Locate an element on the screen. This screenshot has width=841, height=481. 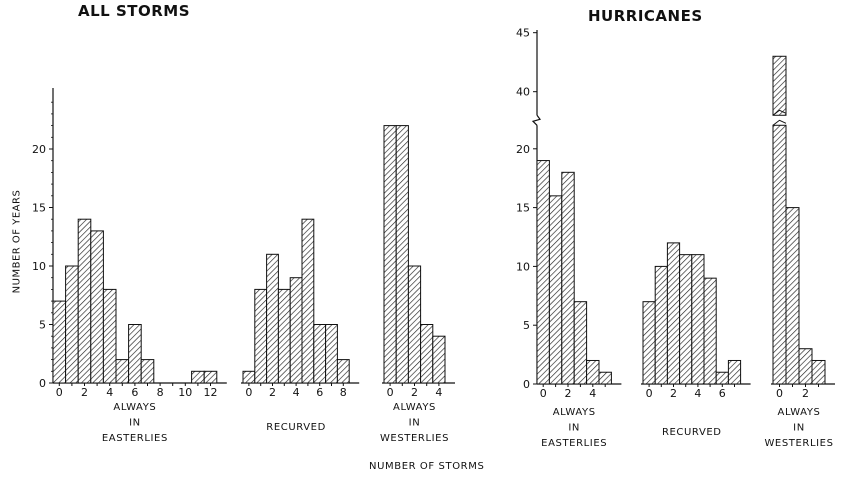
group-always-in-easterlies: 0 2 4 6 8 10 12 ALWAYS IN EASTERLIES is located at coordinates (139, 331).